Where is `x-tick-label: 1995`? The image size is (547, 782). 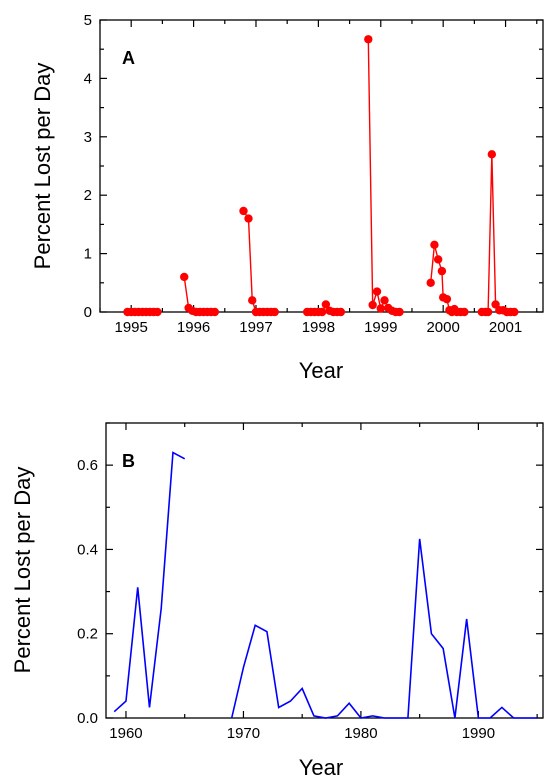
x-tick-label: 1995 is located at coordinates (131, 327).